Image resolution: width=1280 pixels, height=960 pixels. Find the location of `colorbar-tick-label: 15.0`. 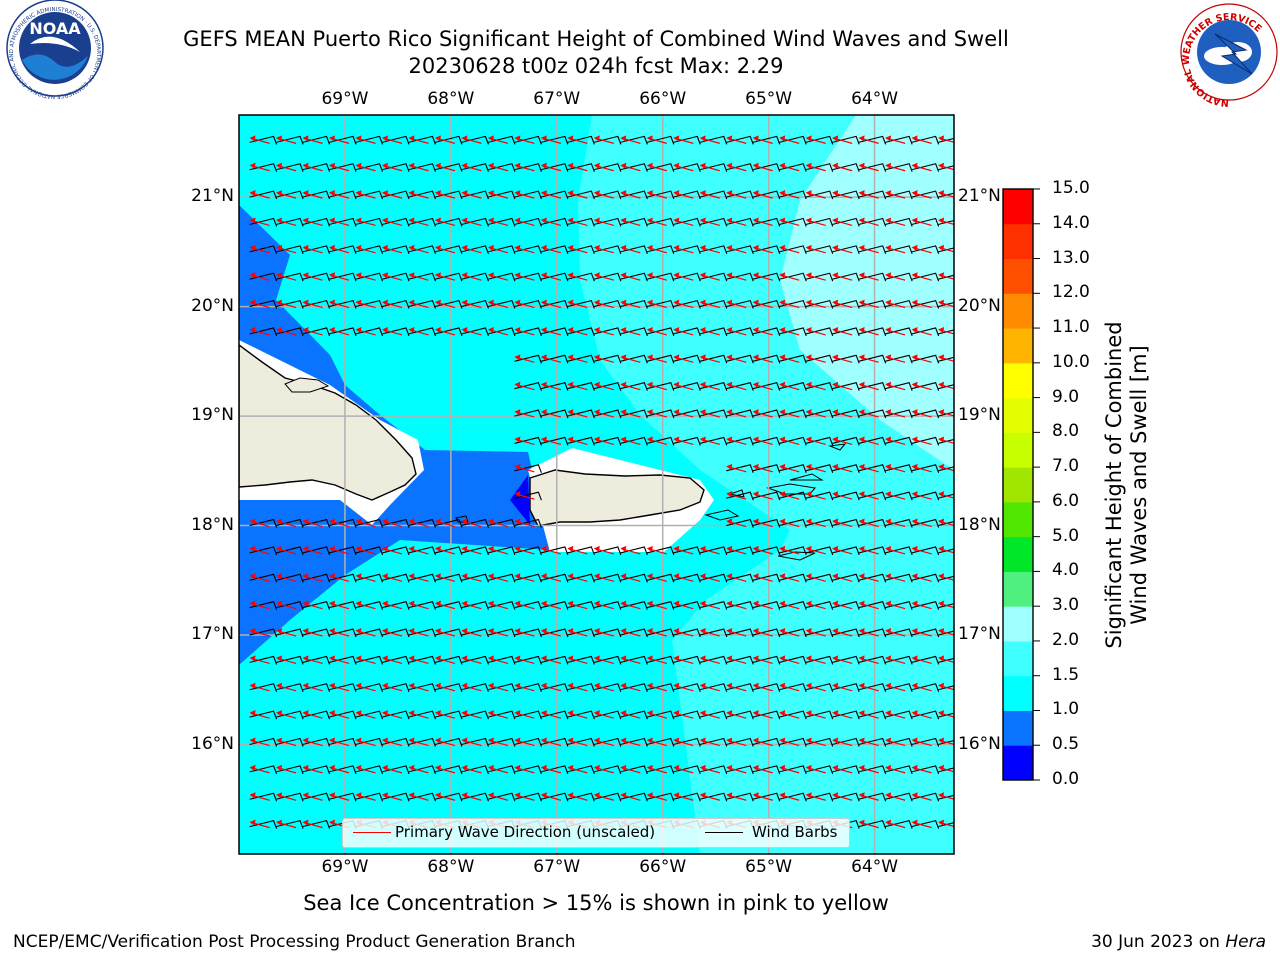

colorbar-tick-label: 15.0 is located at coordinates (1071, 188).